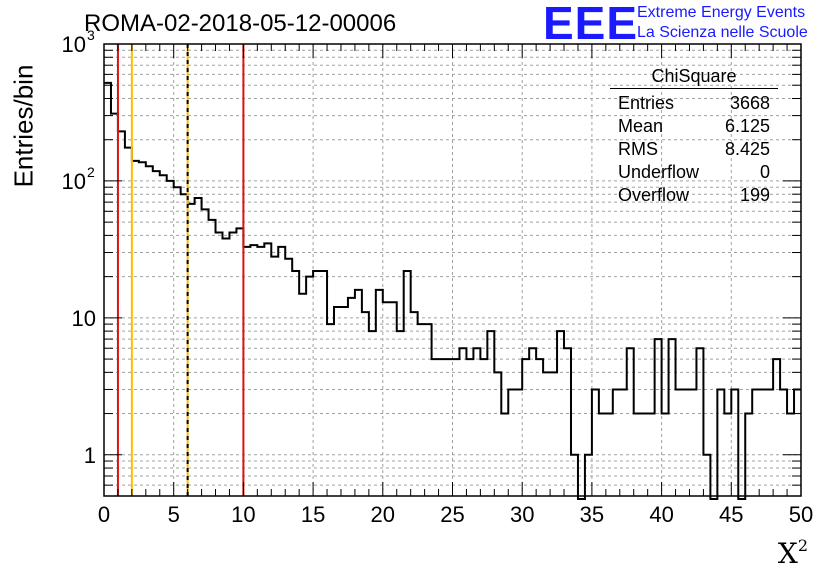  Describe the element at coordinates (801, 514) in the screenshot. I see `x-tick-label: 50` at that location.